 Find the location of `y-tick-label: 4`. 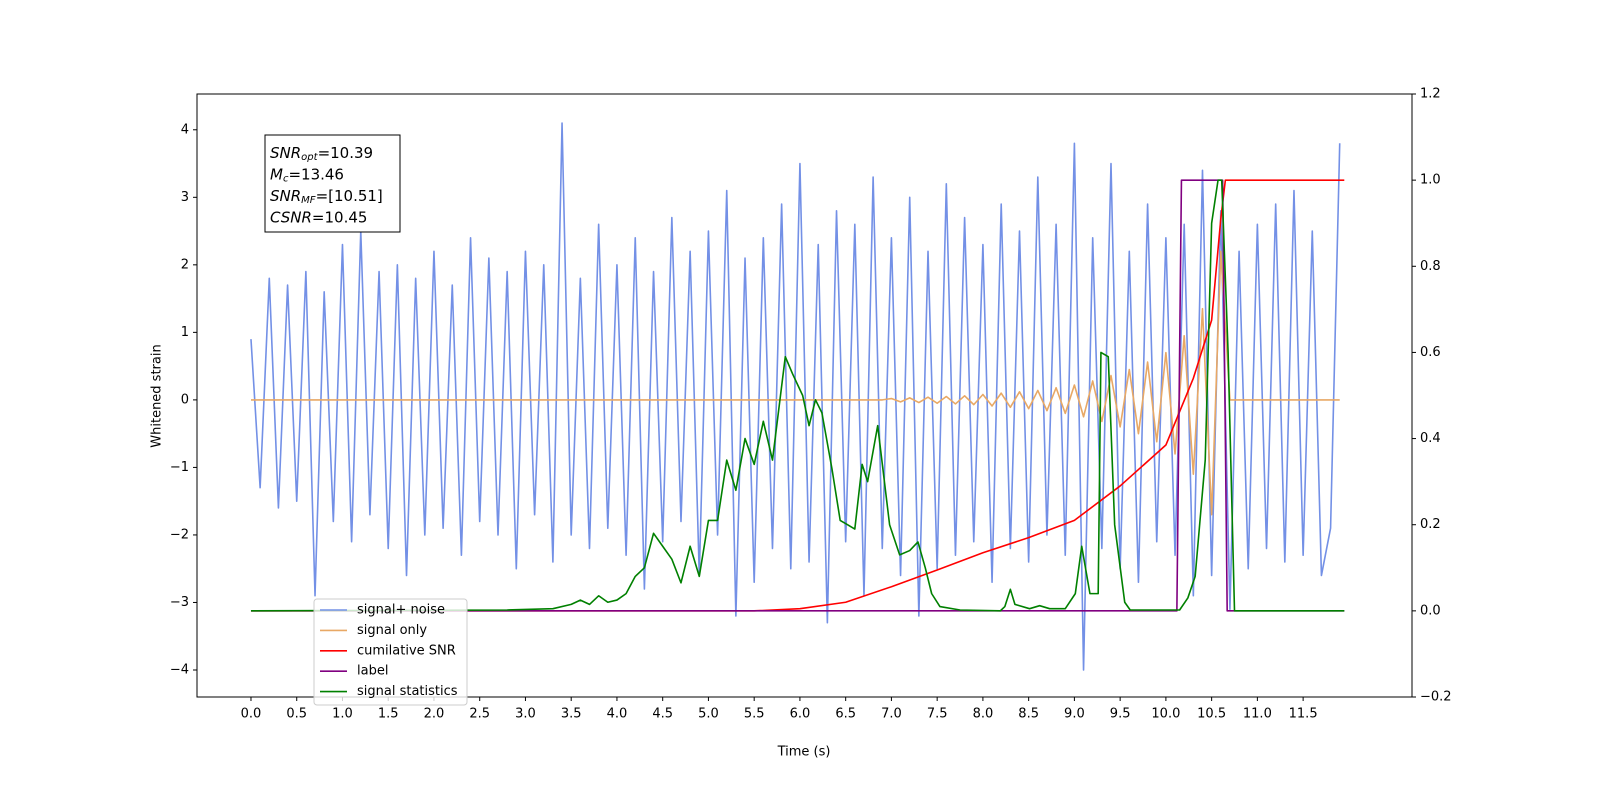

y-tick-label: 4 is located at coordinates (185, 129).